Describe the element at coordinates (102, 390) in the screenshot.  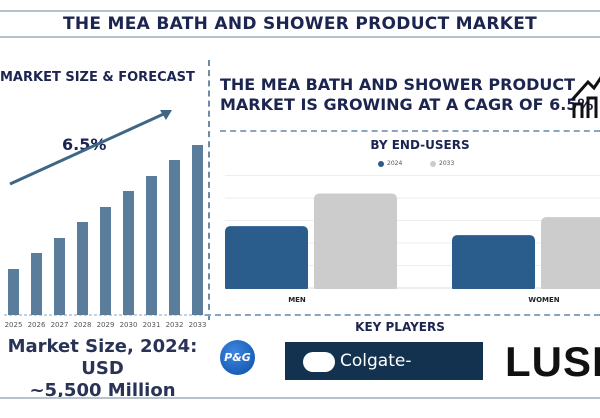
I see `market-size-line2: ~5,500 Million` at that location.